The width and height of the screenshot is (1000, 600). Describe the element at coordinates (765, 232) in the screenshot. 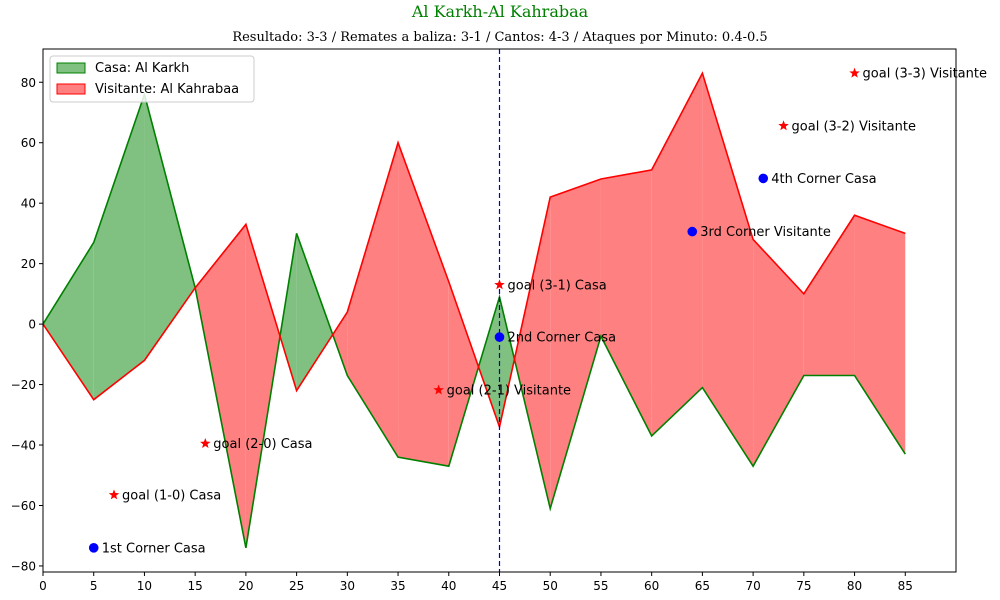

I see `event-label: 3rd Corner Visitante` at that location.